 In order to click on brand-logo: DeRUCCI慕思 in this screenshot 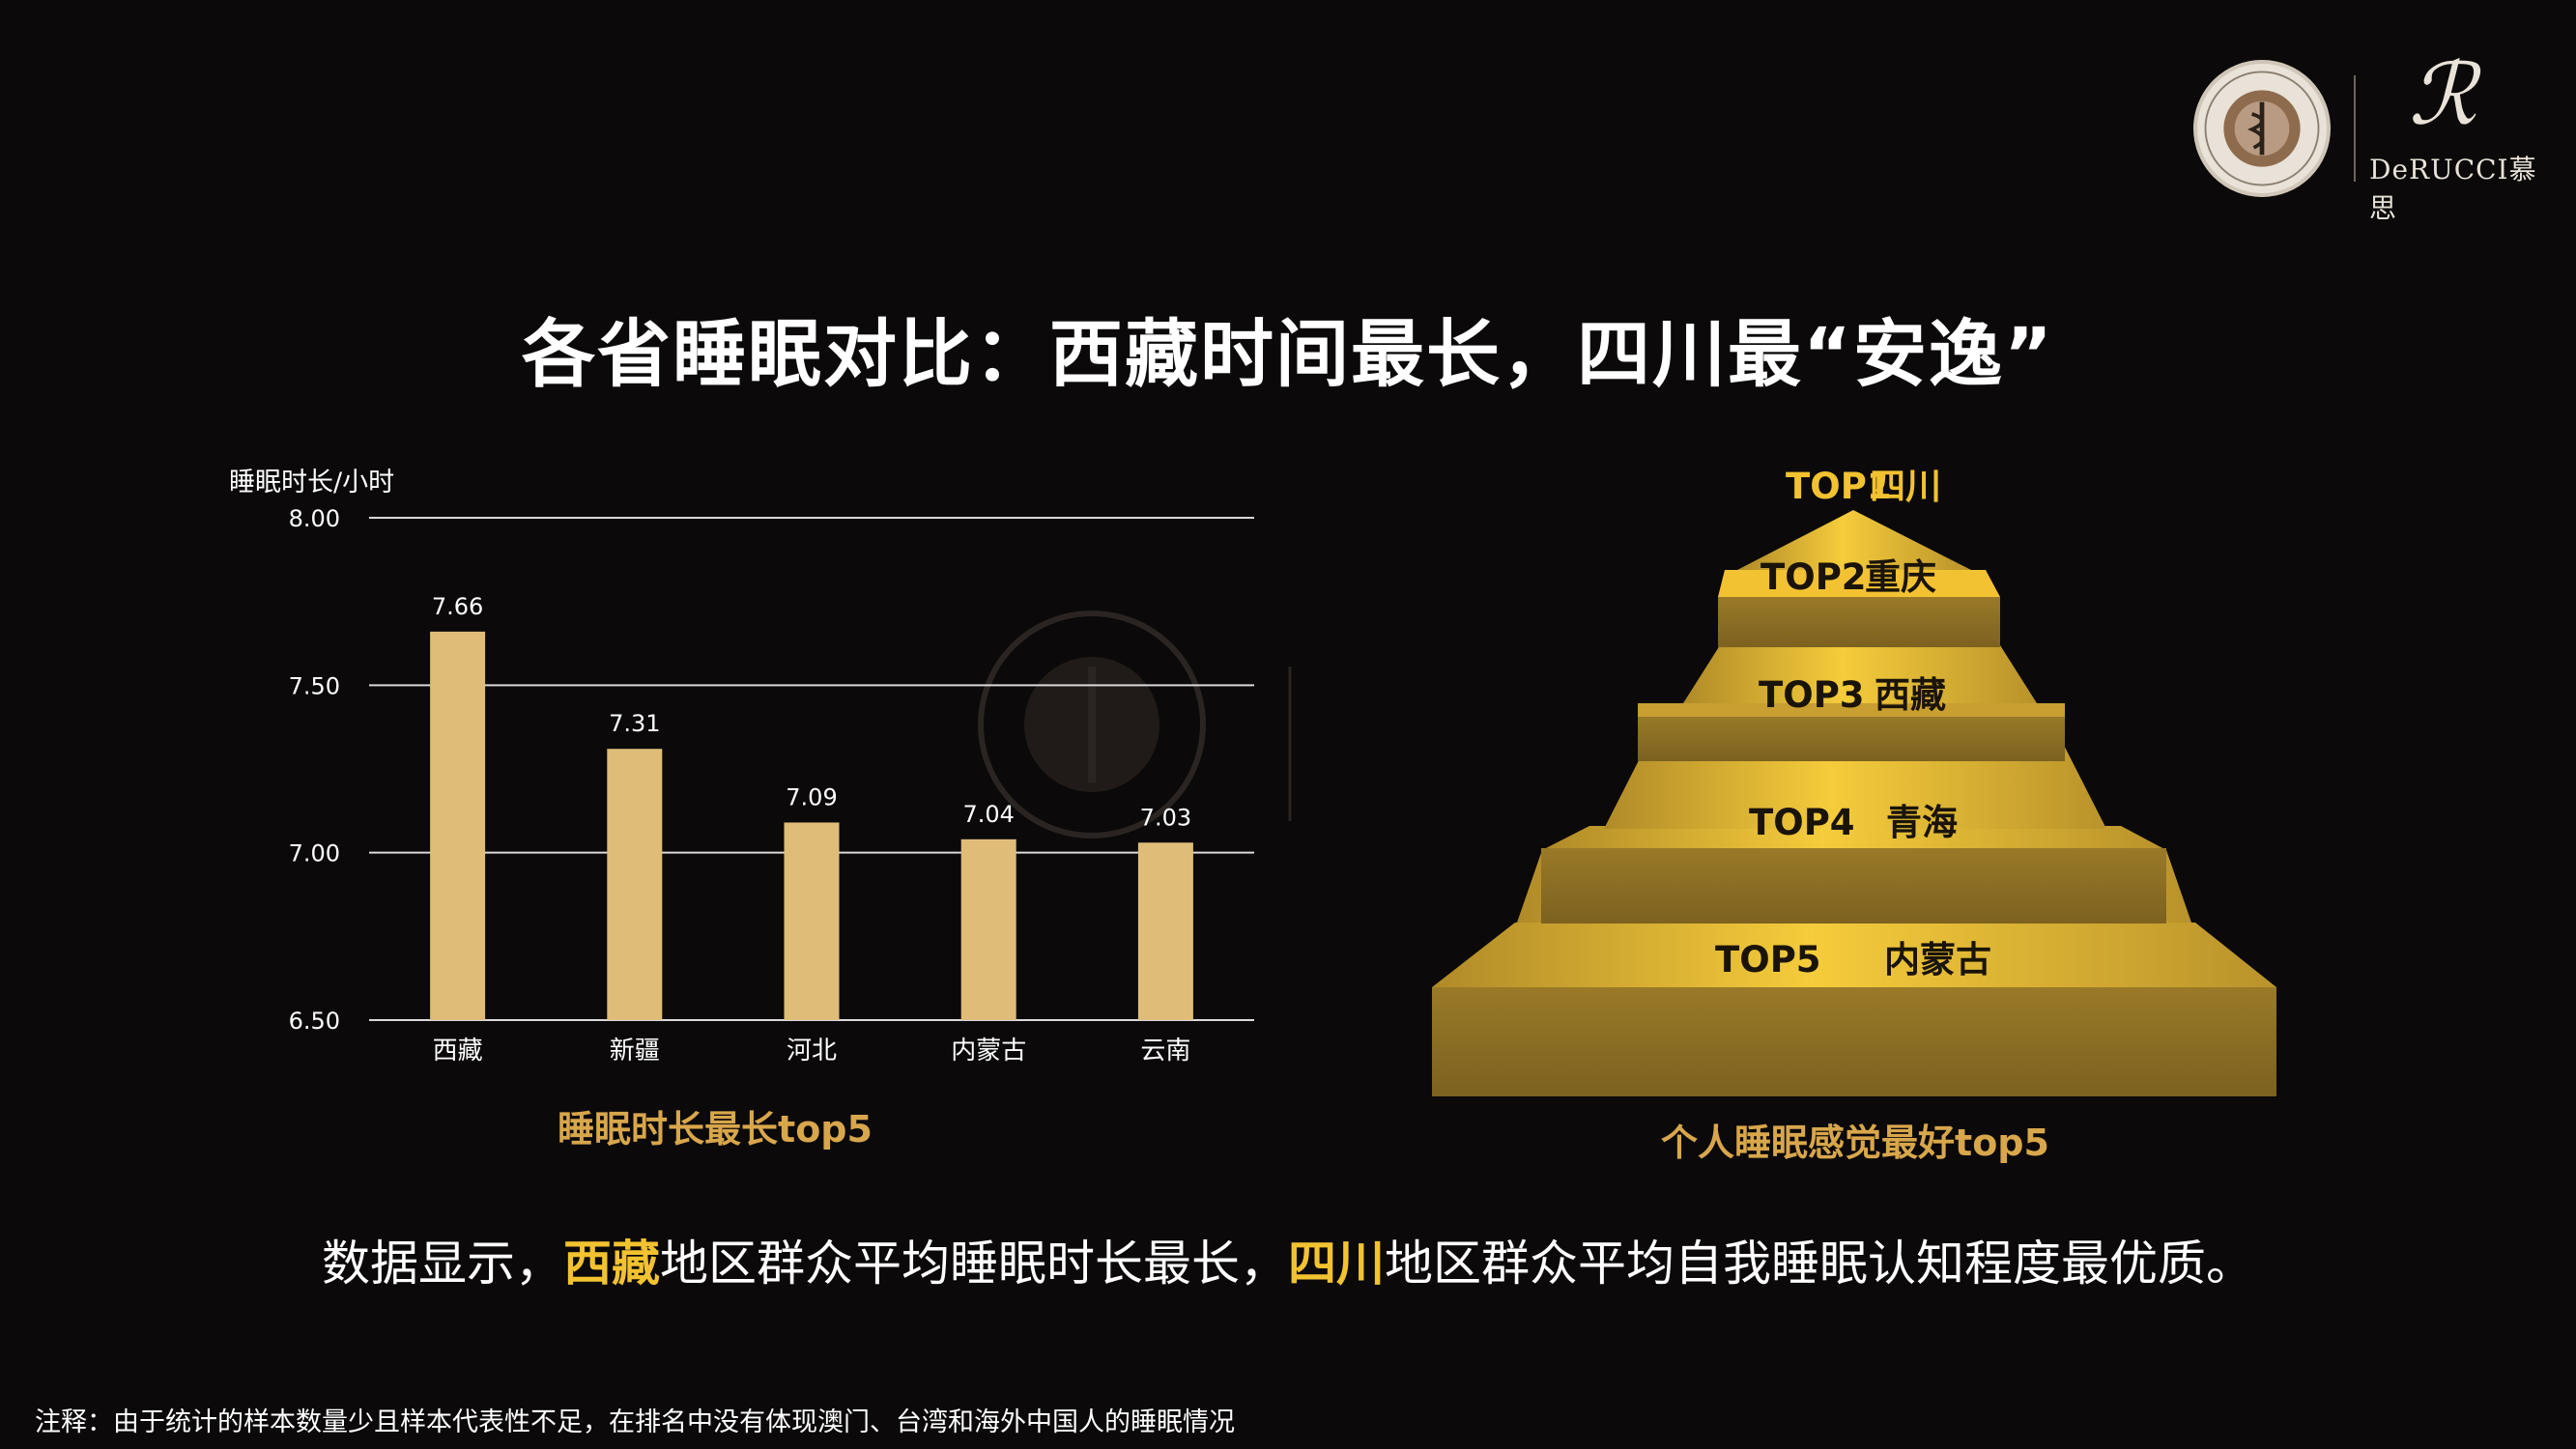, I will do `click(2453, 189)`.